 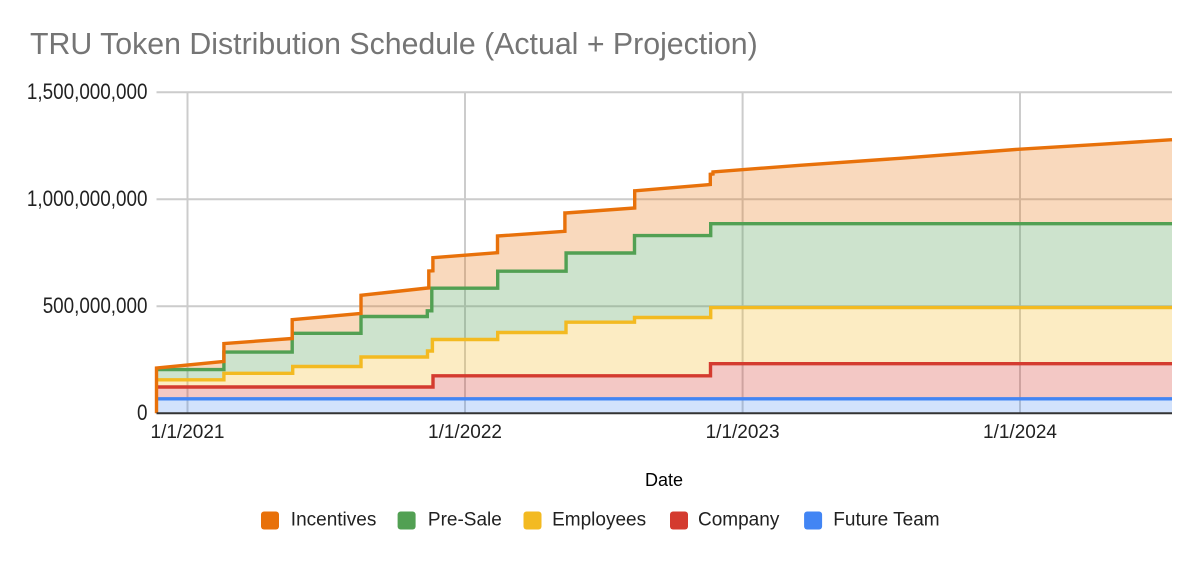 I want to click on svg-text: 1/1/2024, so click(x=1020, y=432).